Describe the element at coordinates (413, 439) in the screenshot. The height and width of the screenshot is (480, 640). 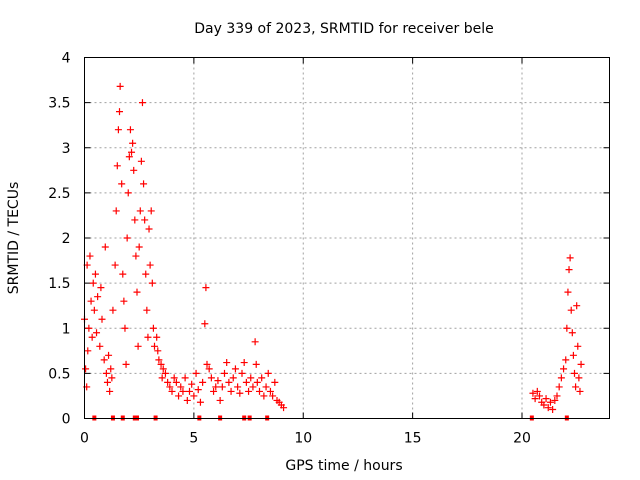
I see `x-tick-label: 15` at that location.